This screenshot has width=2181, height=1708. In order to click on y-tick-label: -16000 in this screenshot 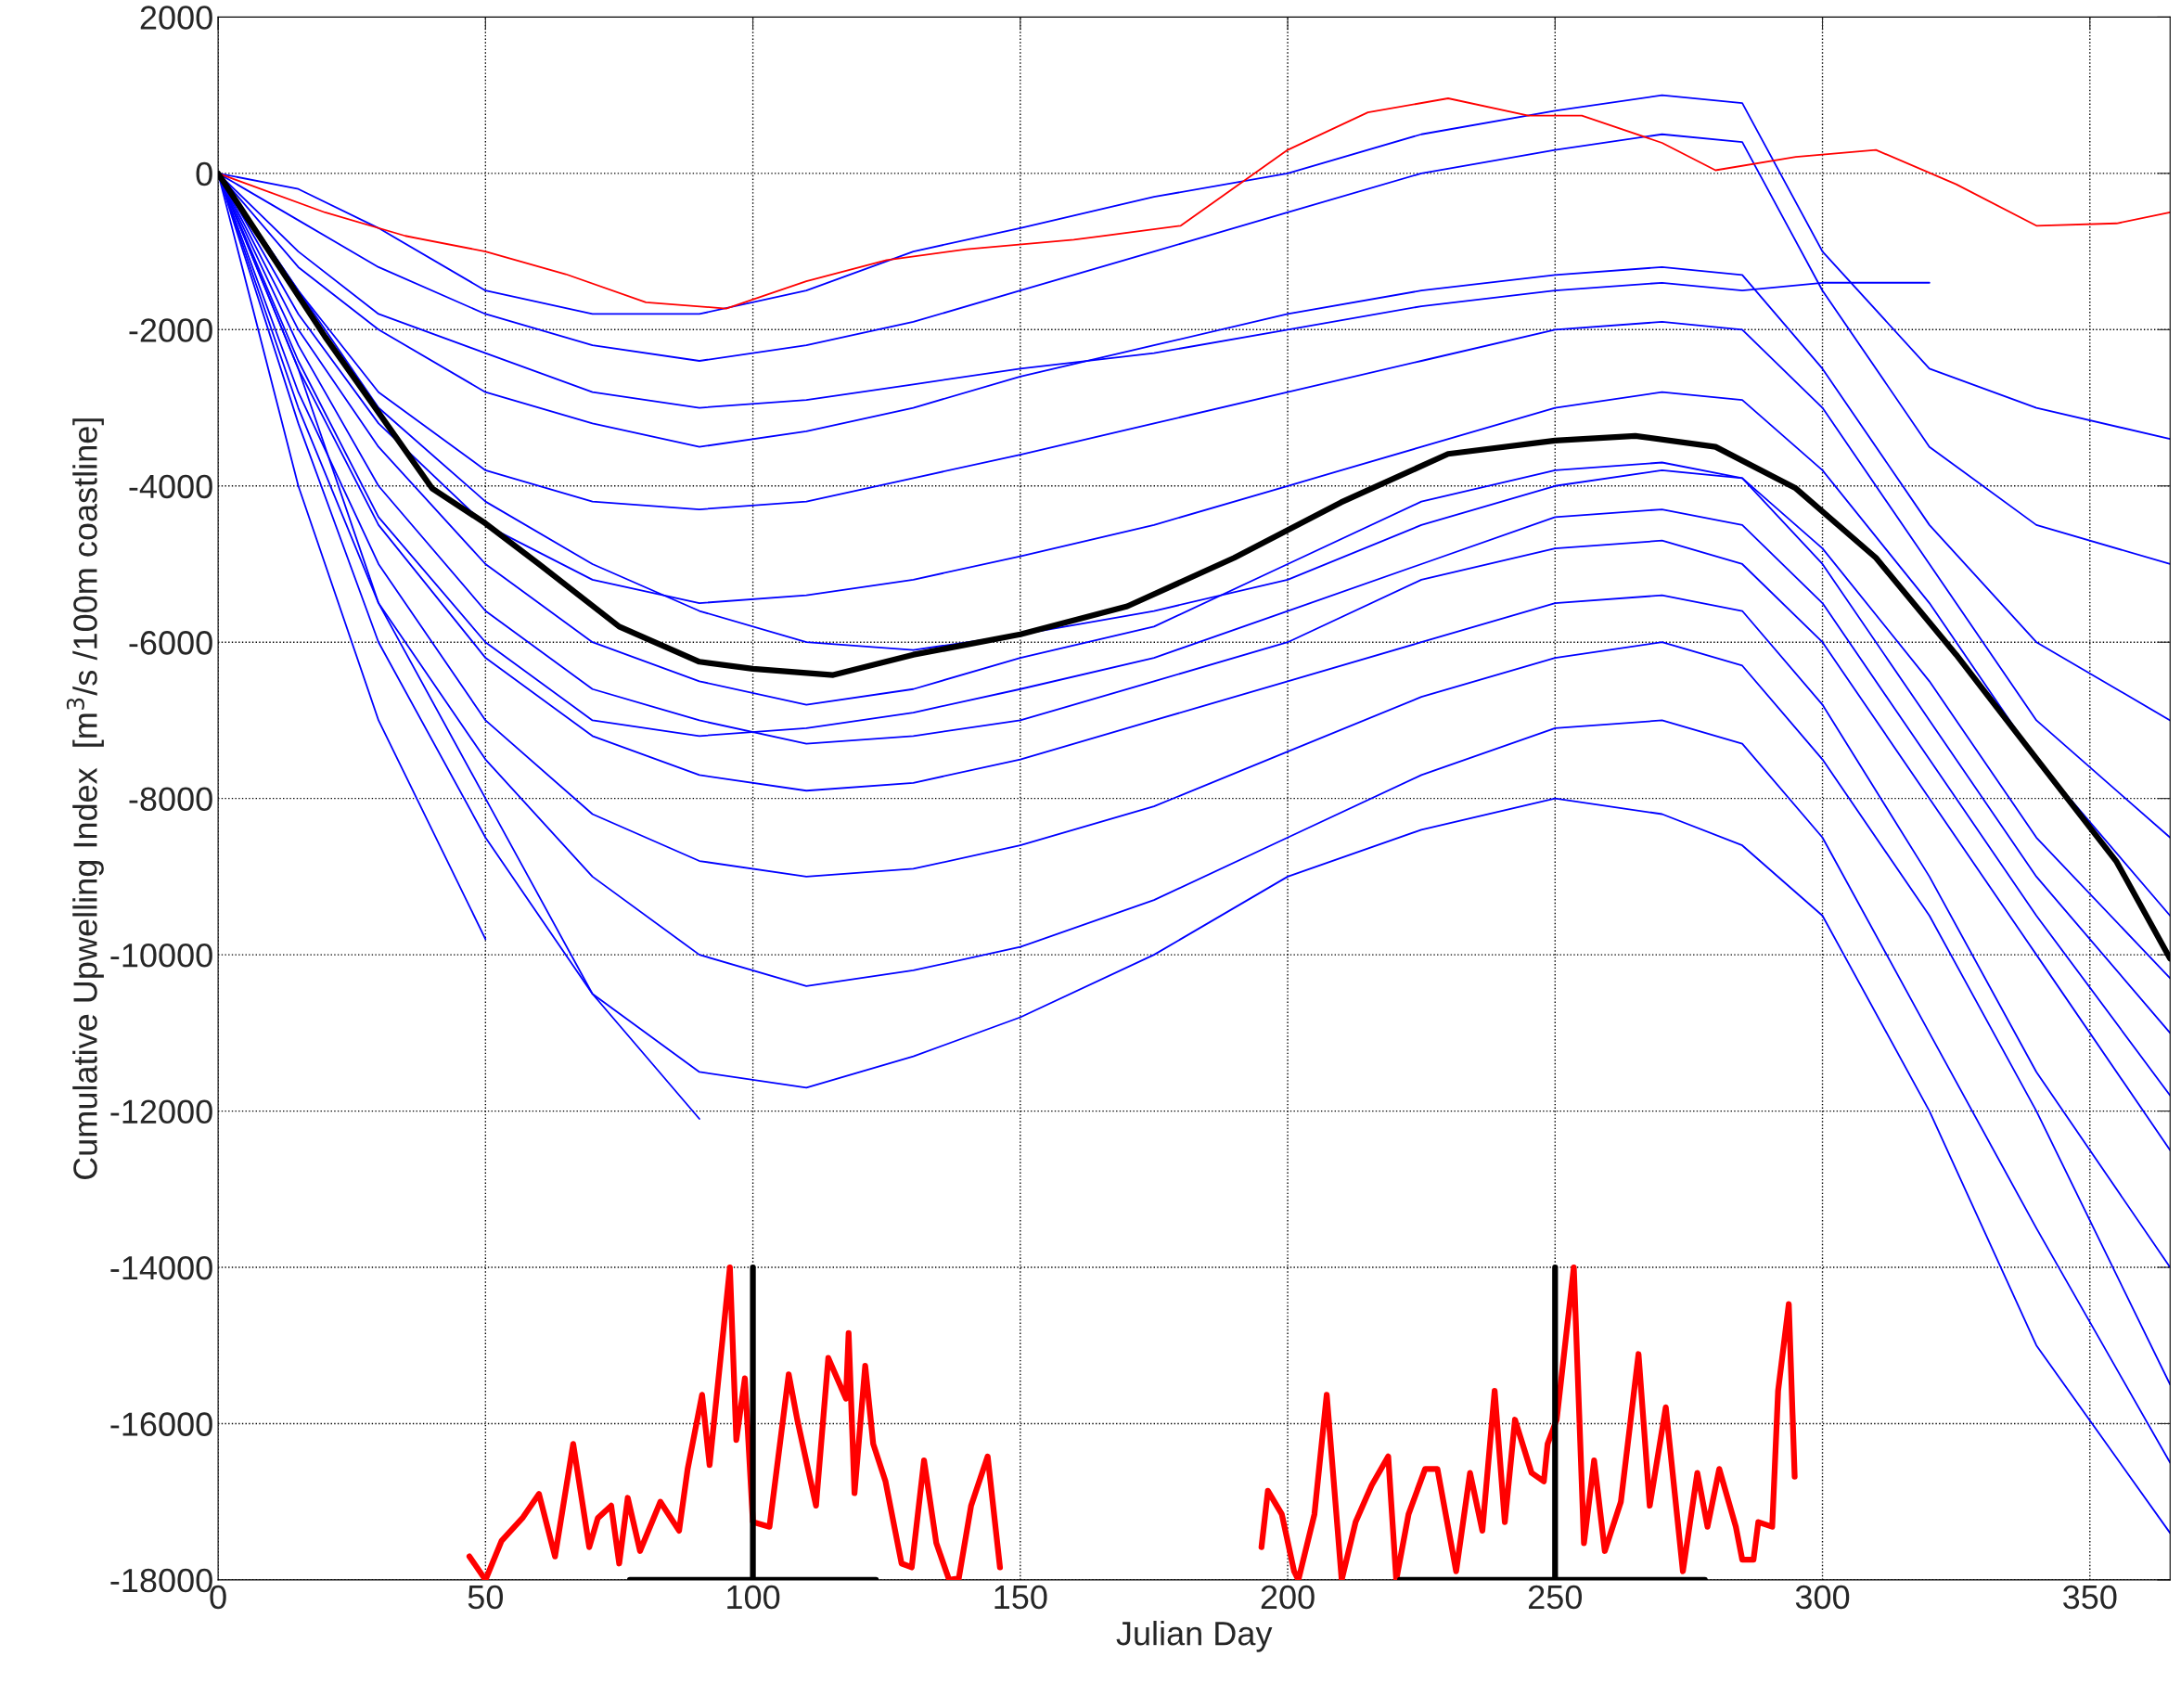, I will do `click(161, 1424)`.